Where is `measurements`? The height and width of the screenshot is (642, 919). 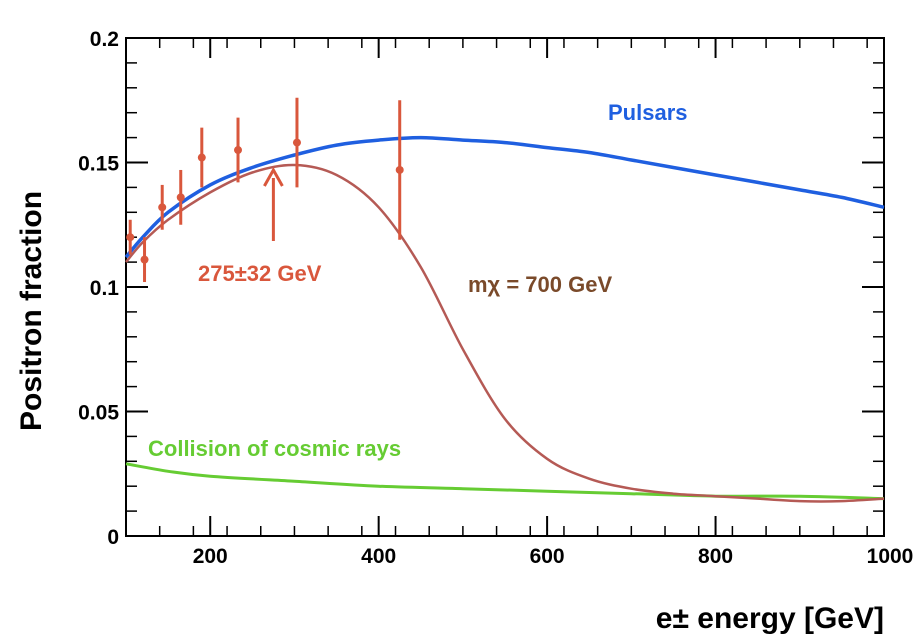
measurements is located at coordinates (265, 190).